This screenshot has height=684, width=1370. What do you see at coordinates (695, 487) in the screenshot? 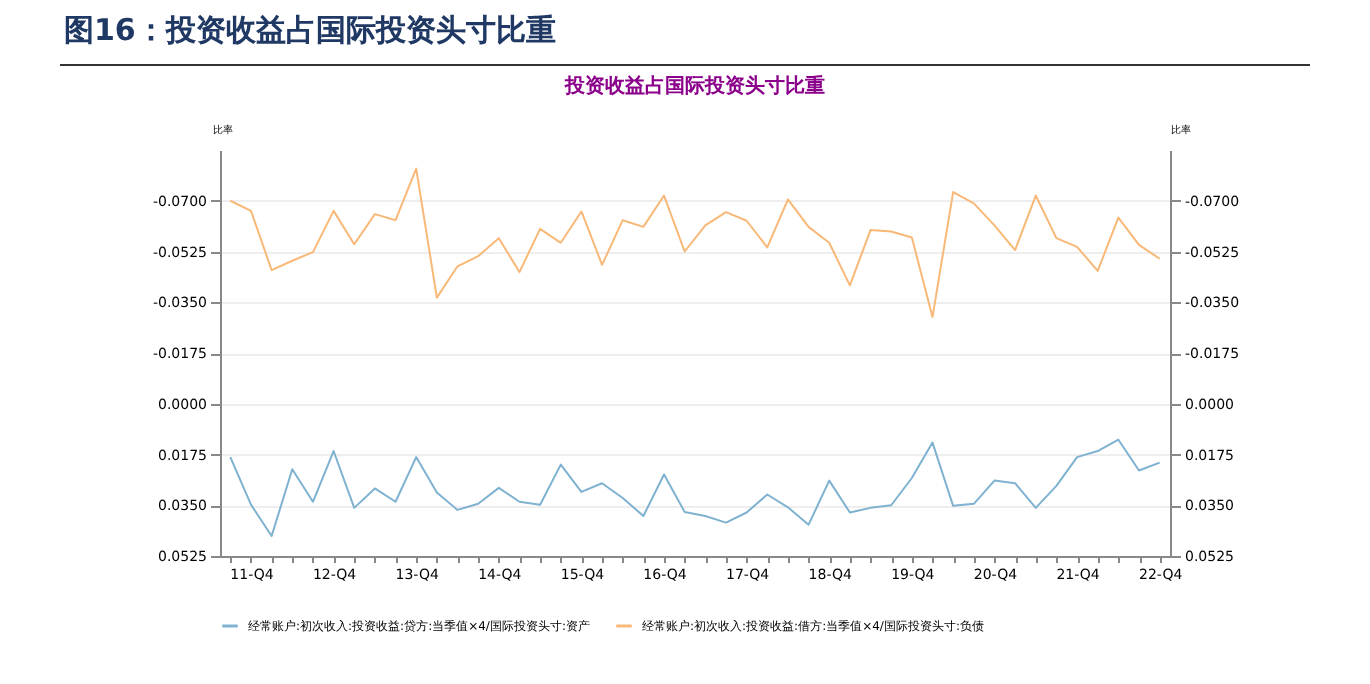
I see `line-series` at bounding box center [695, 487].